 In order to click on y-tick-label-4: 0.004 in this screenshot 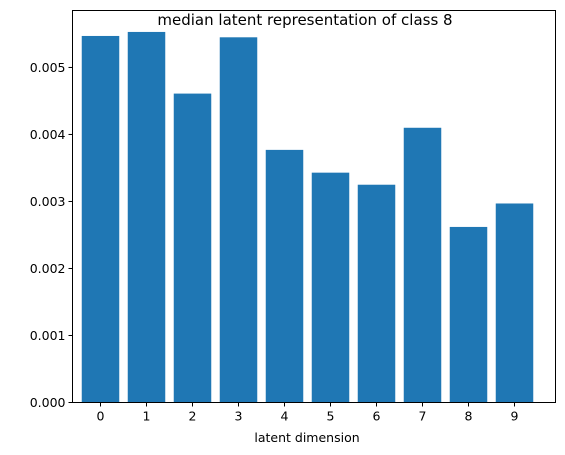, I will do `click(48, 134)`.